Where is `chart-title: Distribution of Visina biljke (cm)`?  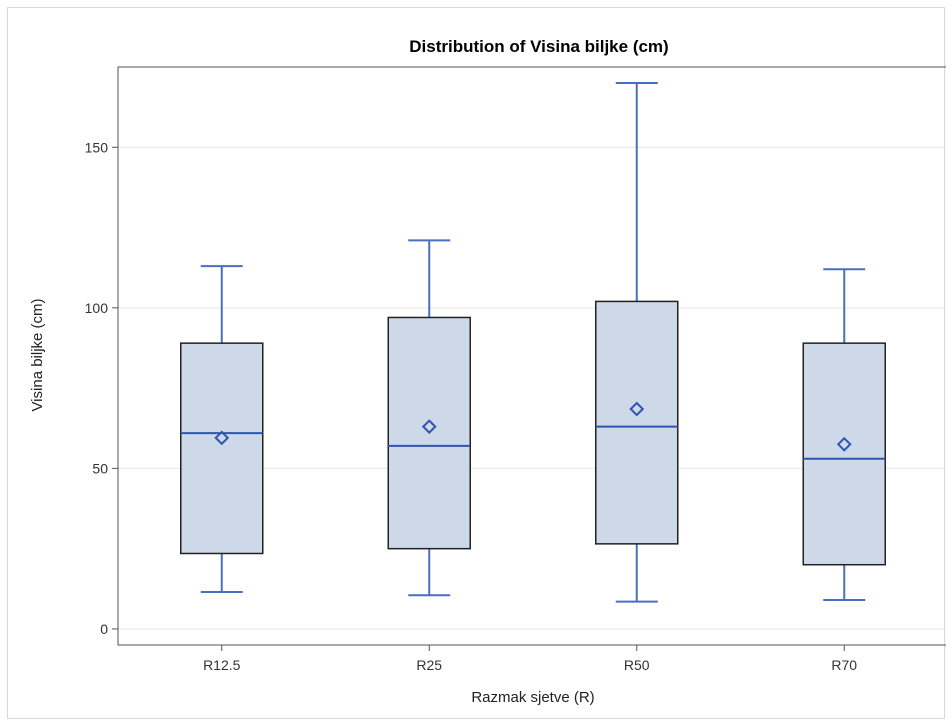 chart-title: Distribution of Visina biljke (cm) is located at coordinates (538, 46).